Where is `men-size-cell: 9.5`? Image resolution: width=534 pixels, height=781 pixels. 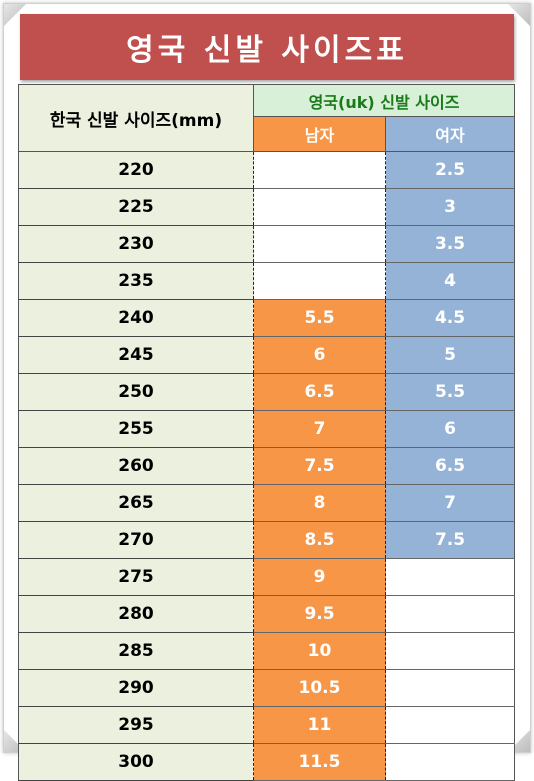 men-size-cell: 9.5 is located at coordinates (319, 614).